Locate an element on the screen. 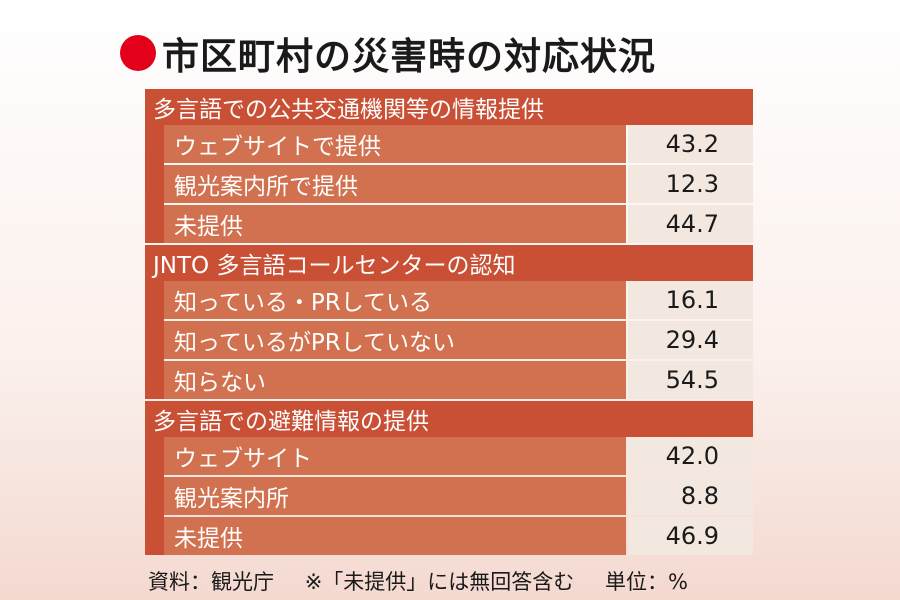 The height and width of the screenshot is (600, 900). section-rows: ウェブサイトで提供 43.2 観光案内所で提供 12.3 未提供 44.7 is located at coordinates (458, 184).